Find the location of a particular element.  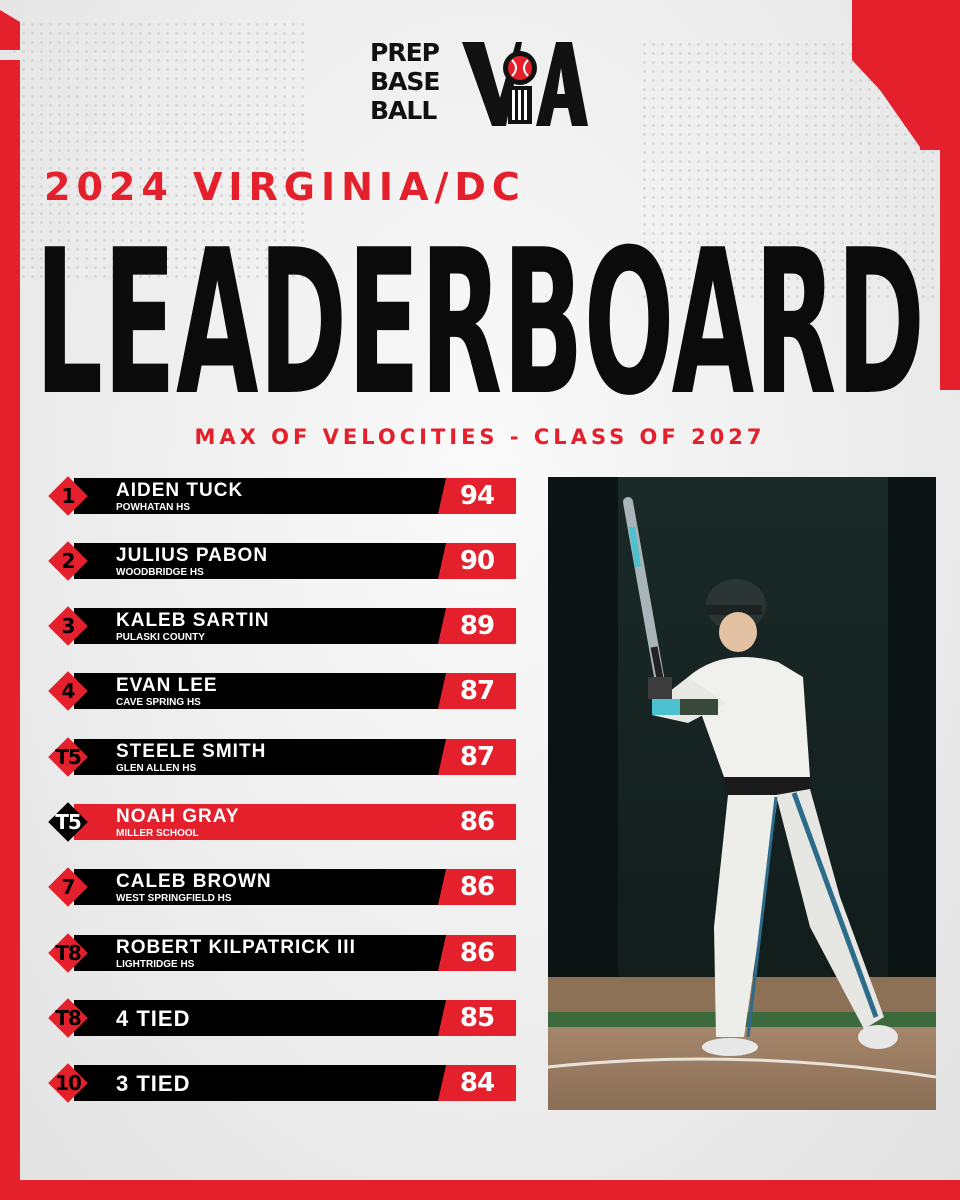

player-school: LIGHTRIDGE HS is located at coordinates (155, 964).